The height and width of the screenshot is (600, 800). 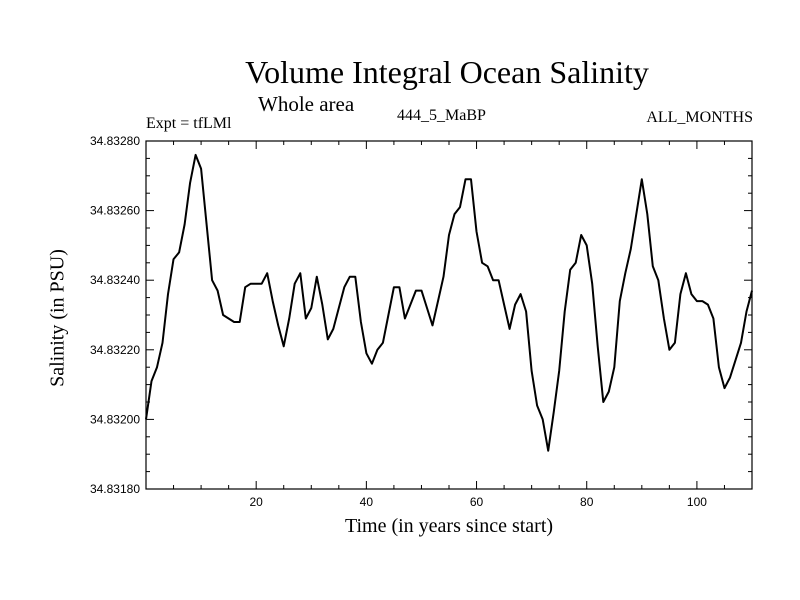 I want to click on months-label: ALL_MONTHS, so click(x=699, y=117).